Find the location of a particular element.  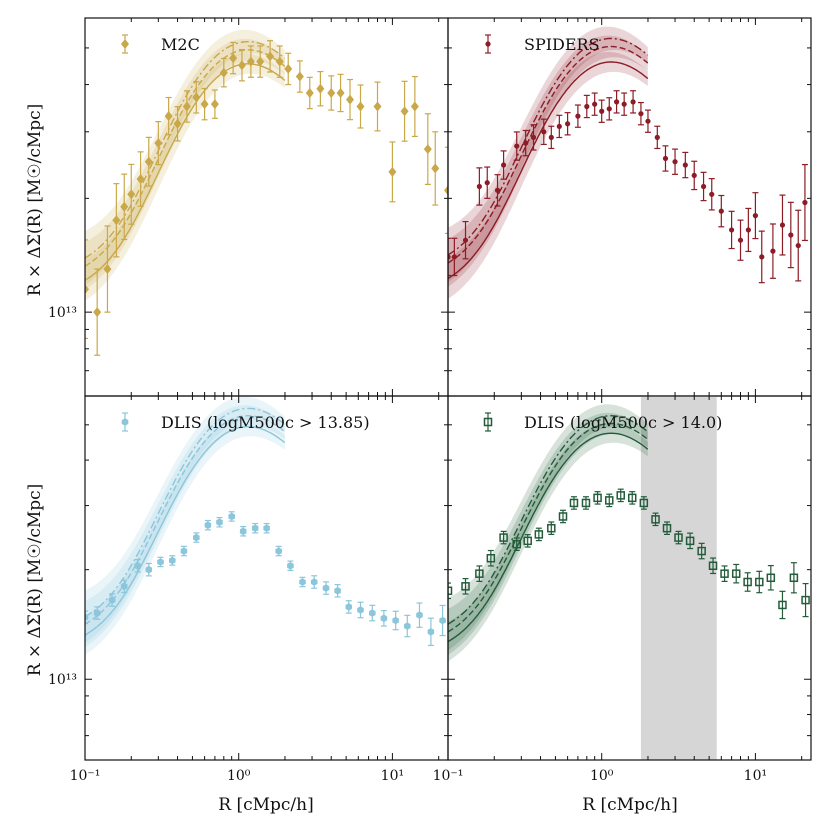

legend-label: M2C is located at coordinates (180, 44).